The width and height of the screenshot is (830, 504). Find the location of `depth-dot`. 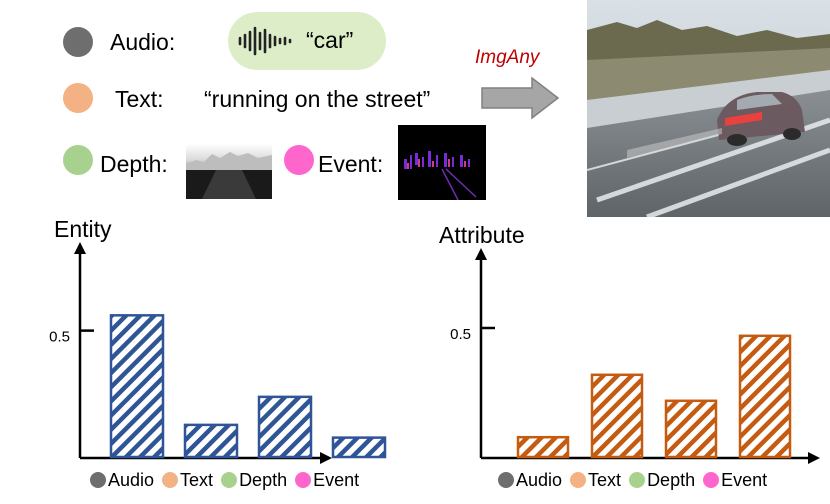

depth-dot is located at coordinates (78, 160).